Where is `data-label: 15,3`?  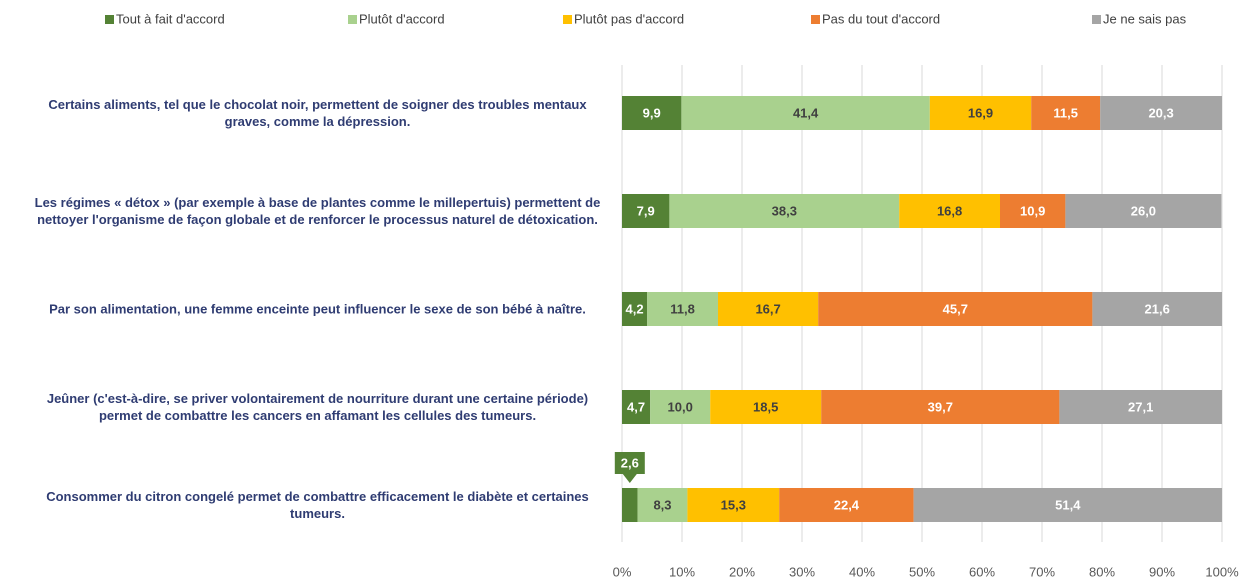 data-label: 15,3 is located at coordinates (733, 504).